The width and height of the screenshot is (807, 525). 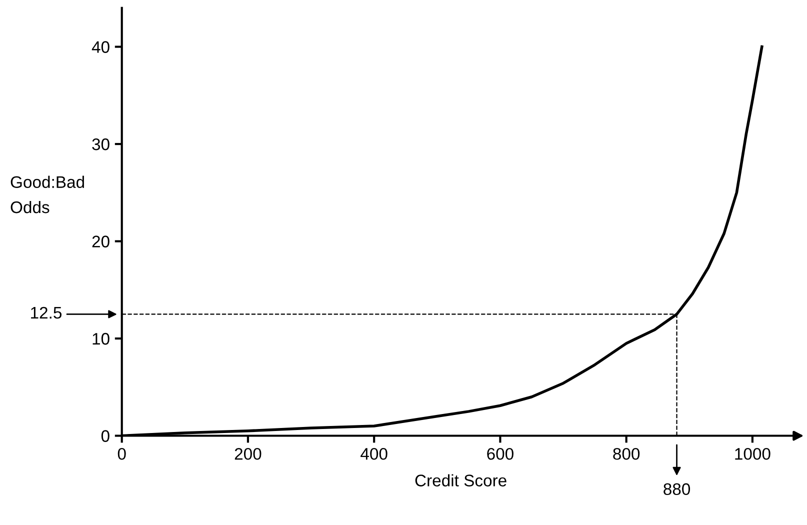 I want to click on y-tick-label: 0, so click(x=105, y=436).